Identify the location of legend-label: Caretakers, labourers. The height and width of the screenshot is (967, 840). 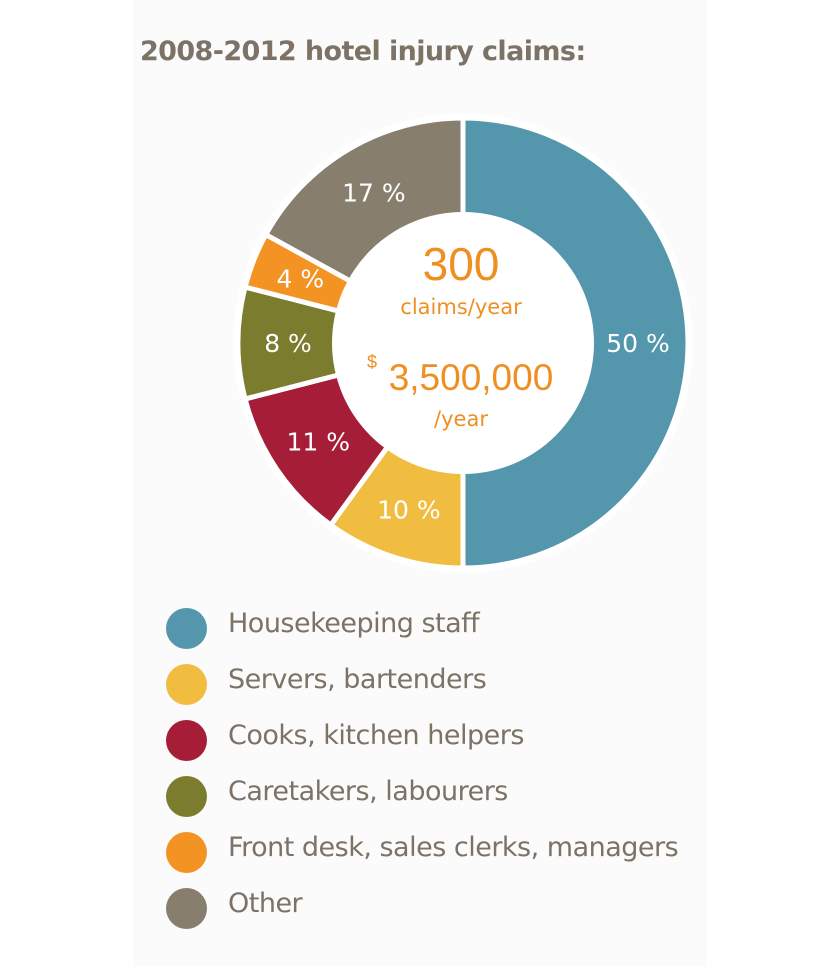
(368, 791).